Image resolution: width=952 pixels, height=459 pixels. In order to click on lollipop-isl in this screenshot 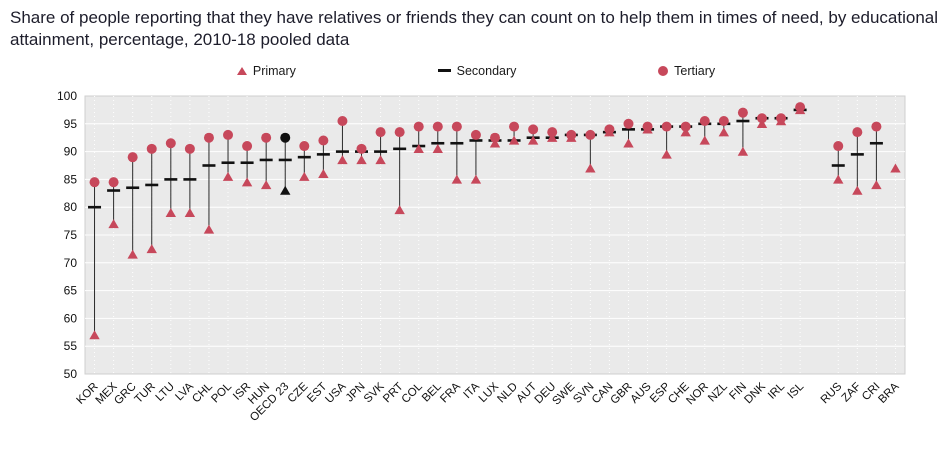, I will do `click(800, 107)`.